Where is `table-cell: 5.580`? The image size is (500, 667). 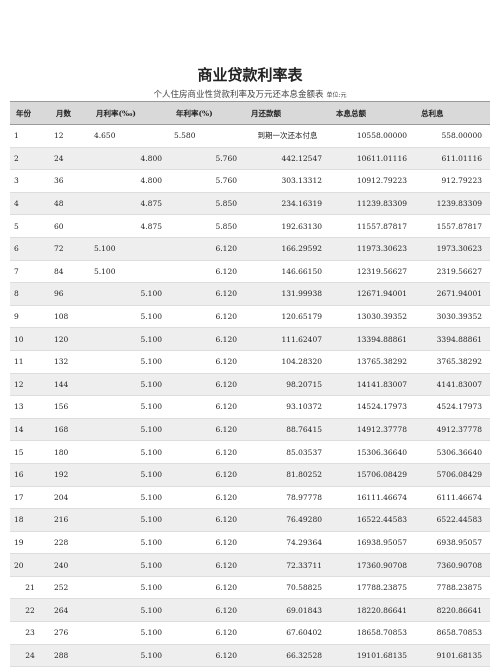 table-cell: 5.580 is located at coordinates (207, 136).